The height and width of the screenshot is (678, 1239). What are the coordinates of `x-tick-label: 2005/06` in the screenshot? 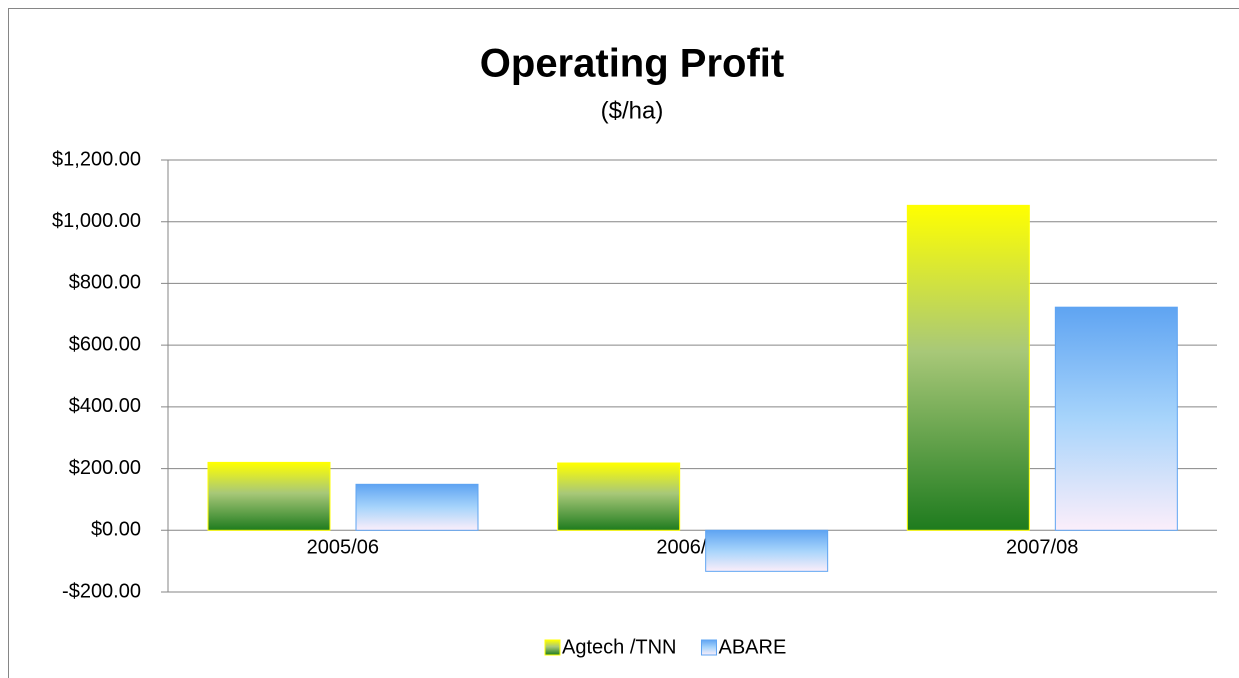 It's located at (343, 548).